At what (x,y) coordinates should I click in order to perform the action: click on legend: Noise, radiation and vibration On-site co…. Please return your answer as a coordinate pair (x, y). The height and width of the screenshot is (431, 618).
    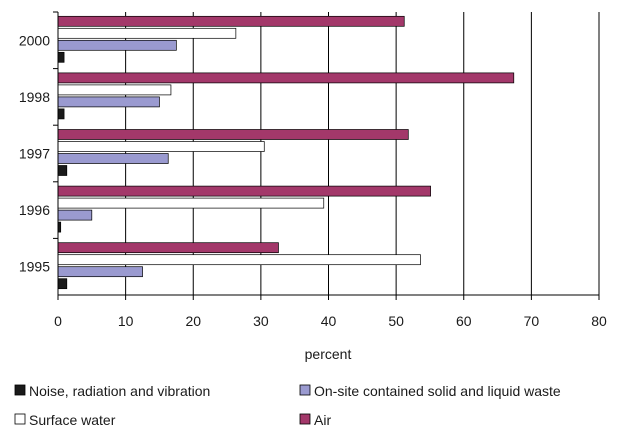
    Looking at the image, I should click on (287, 405).